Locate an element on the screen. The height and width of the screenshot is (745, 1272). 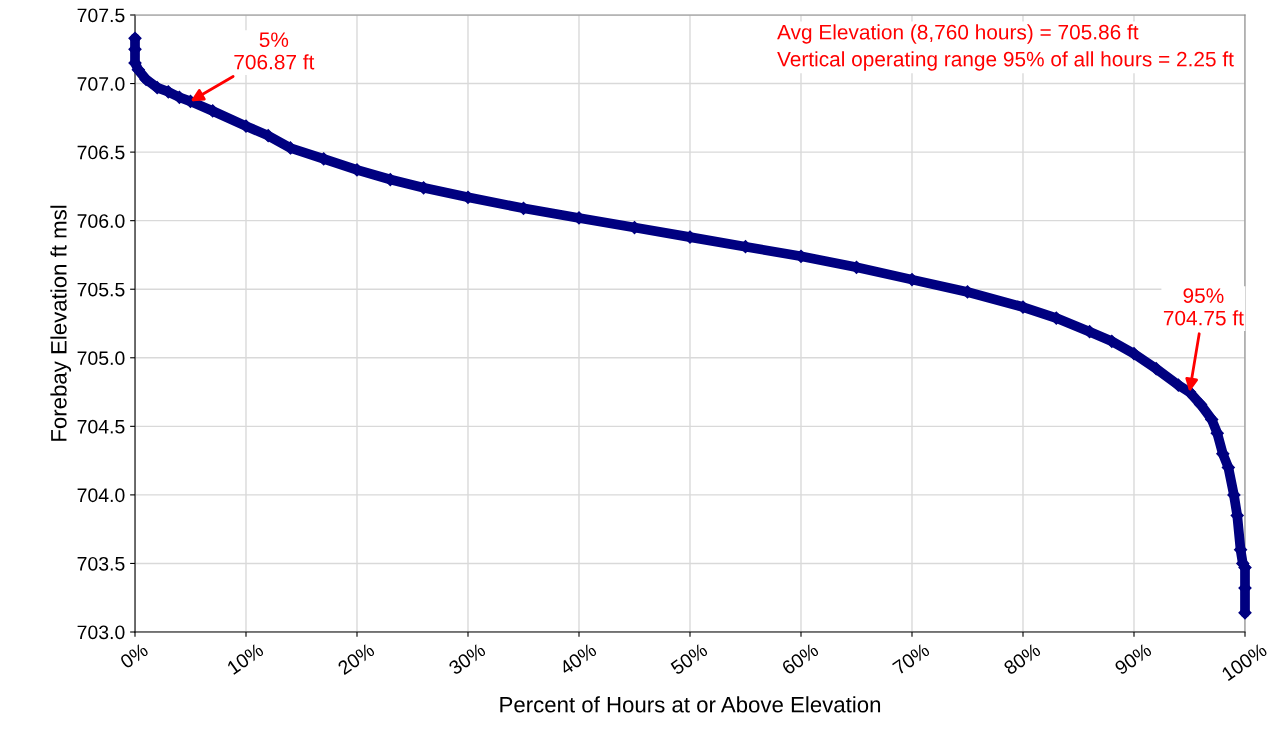
x-tick-label: 70% is located at coordinates (911, 659).